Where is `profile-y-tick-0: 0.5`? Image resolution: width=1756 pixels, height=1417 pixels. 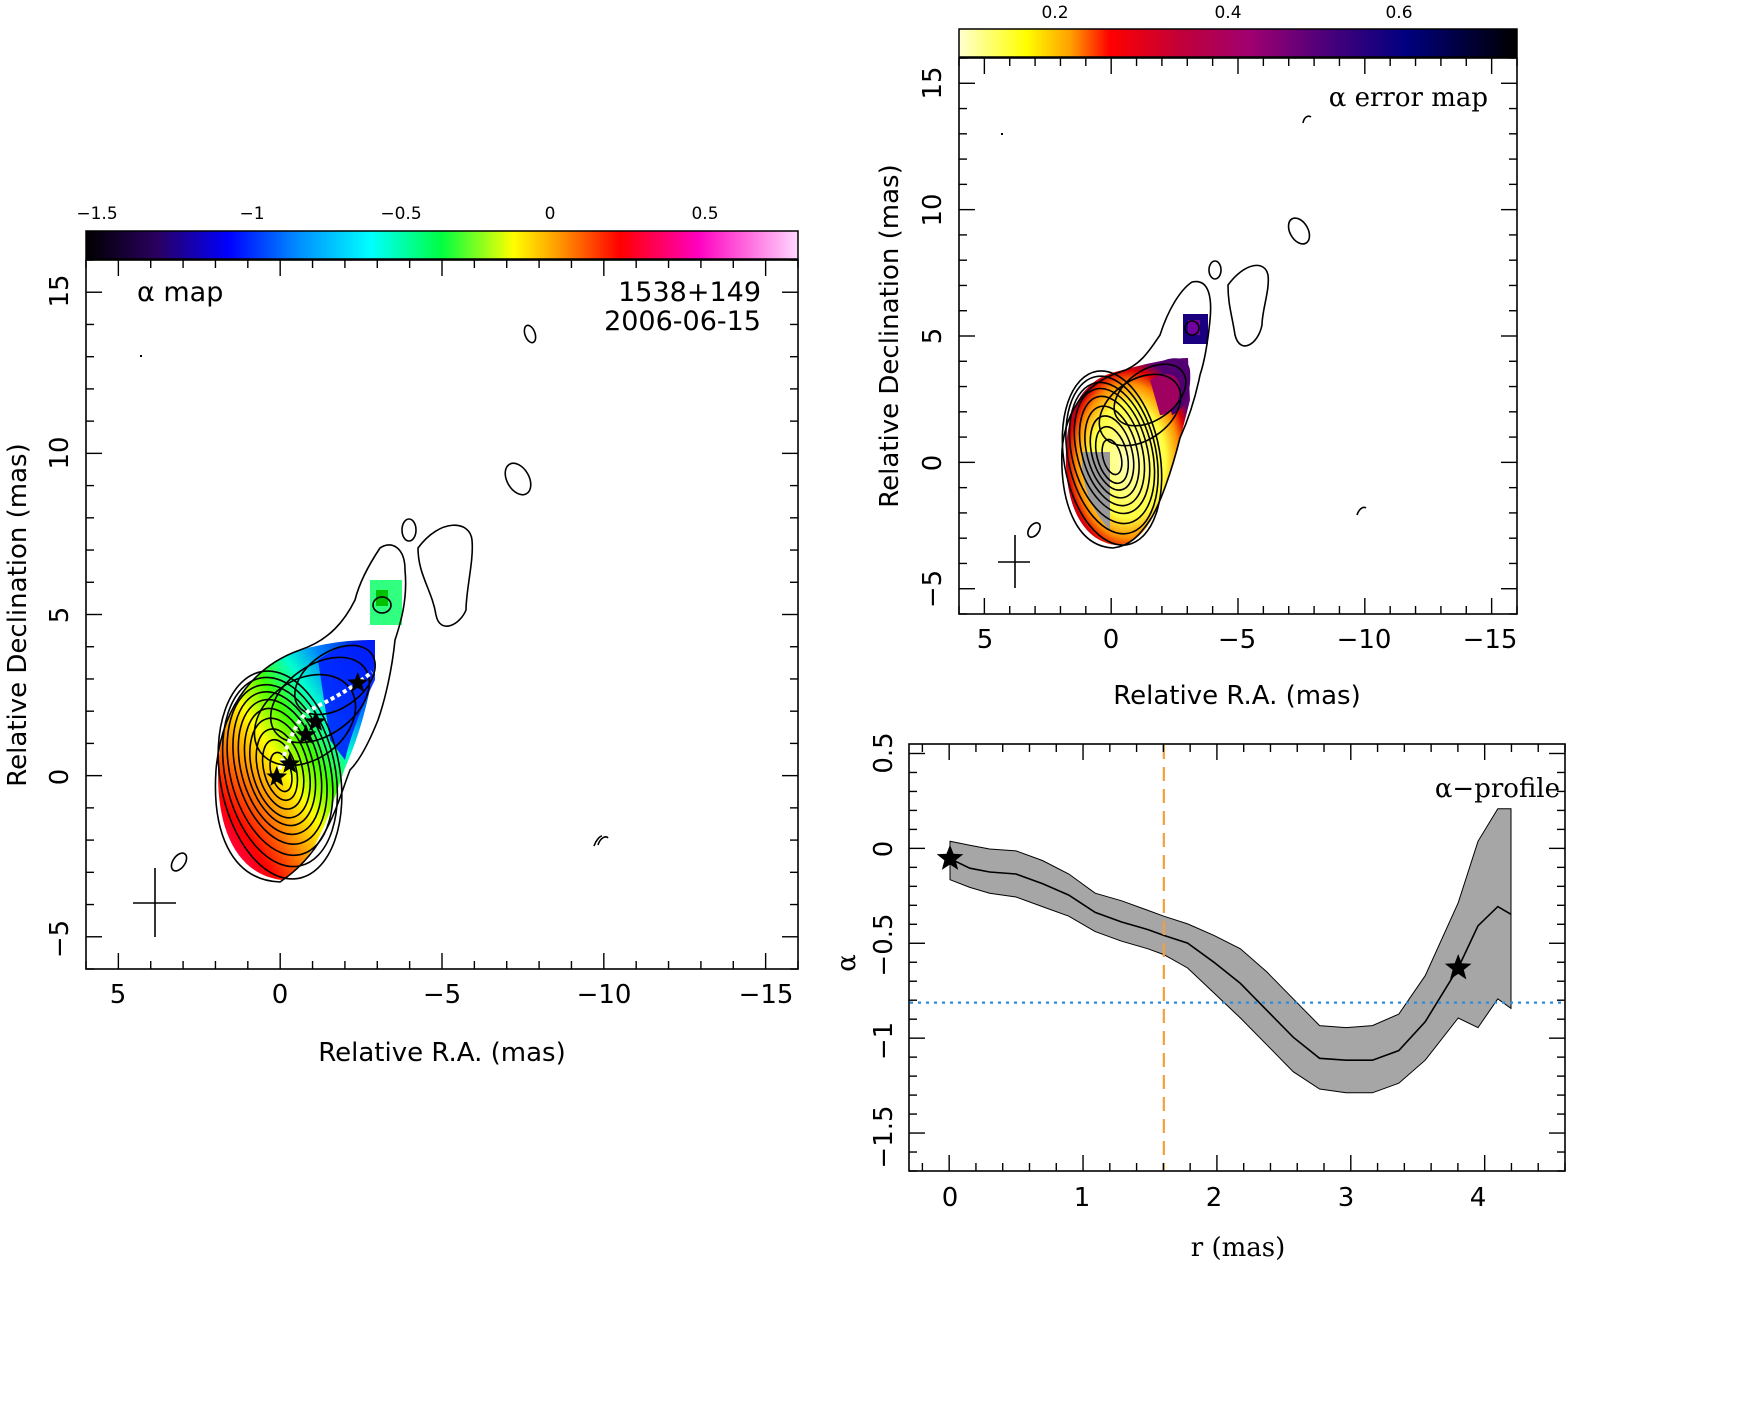 profile-y-tick-0: 0.5 is located at coordinates (884, 752).